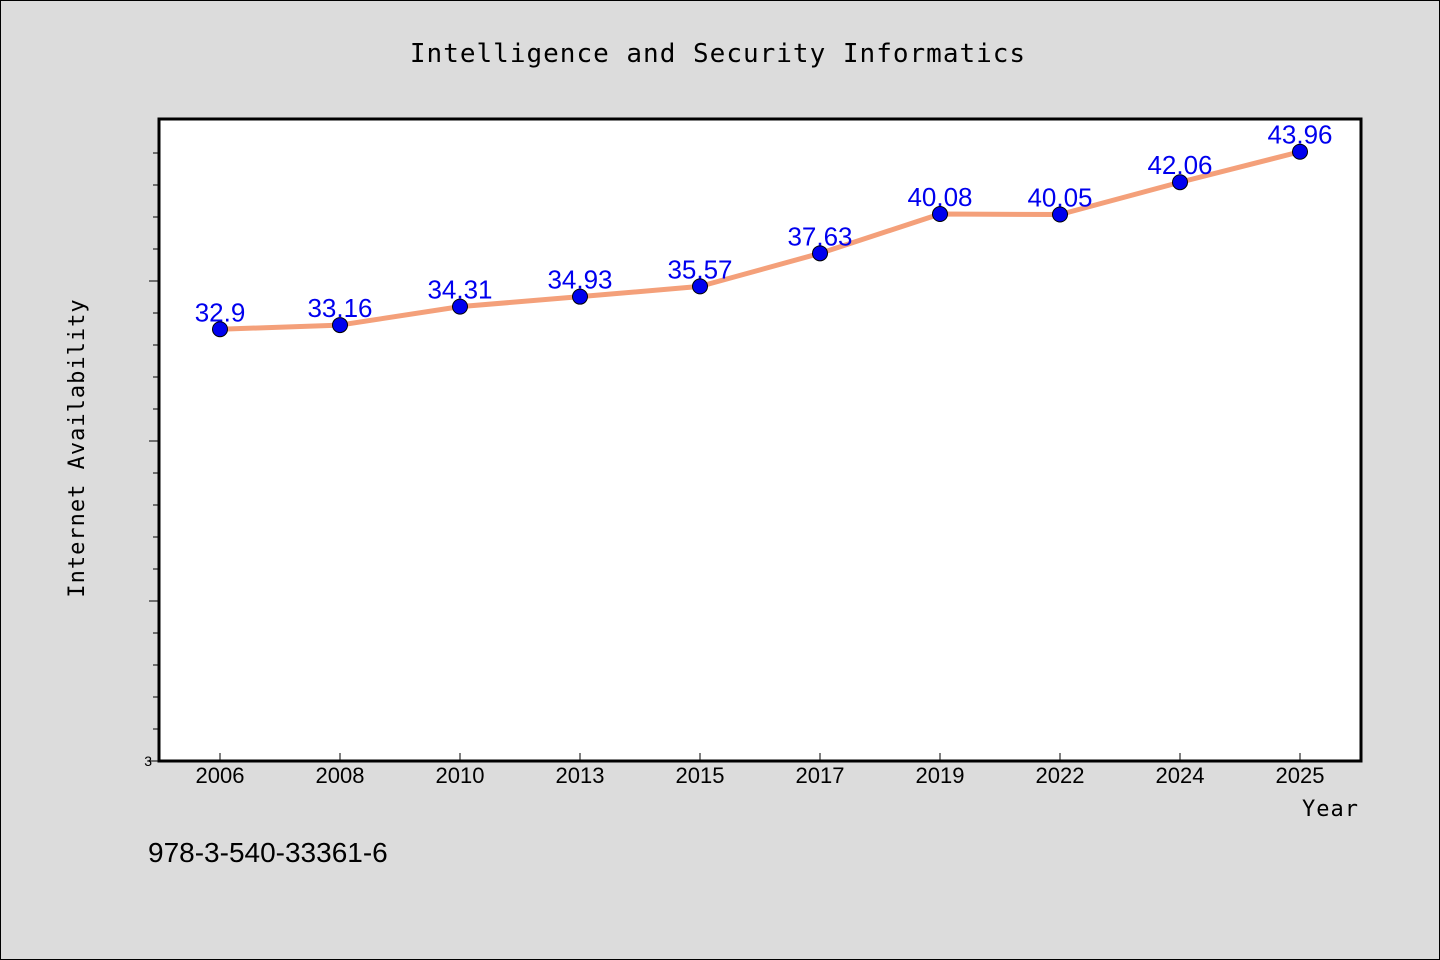  Describe the element at coordinates (1299, 135) in the screenshot. I see `data-label: 43.96` at that location.